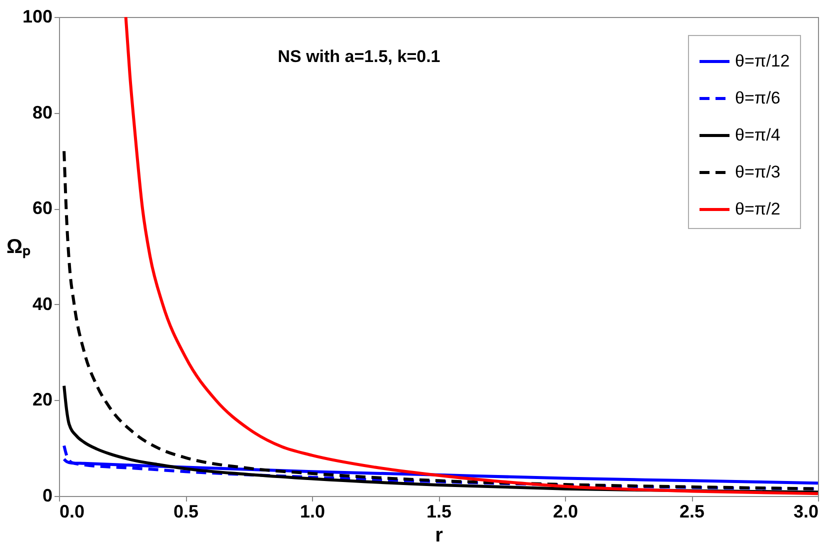  What do you see at coordinates (439, 512) in the screenshot?
I see `x-tick-label: 1.5` at bounding box center [439, 512].